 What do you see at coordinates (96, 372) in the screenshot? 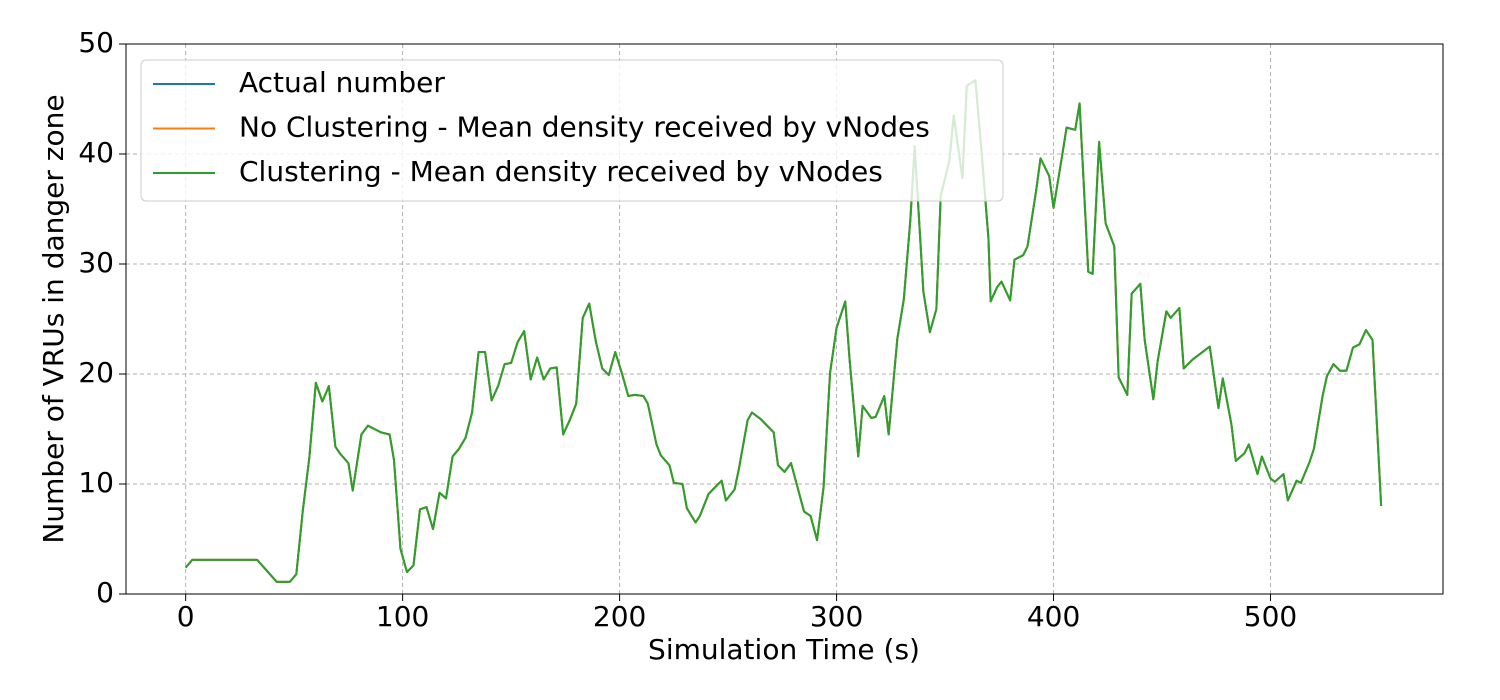
I see `y-tick-label: 20` at bounding box center [96, 372].